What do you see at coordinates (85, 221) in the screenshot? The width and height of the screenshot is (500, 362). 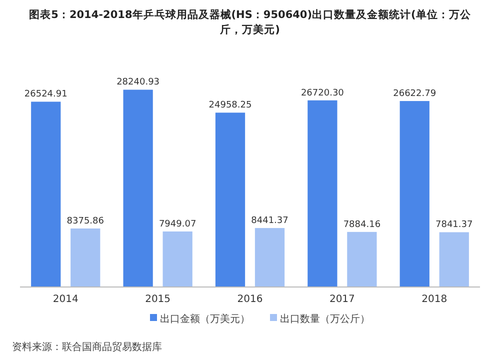 I see `data-label: 8375.86` at bounding box center [85, 221].